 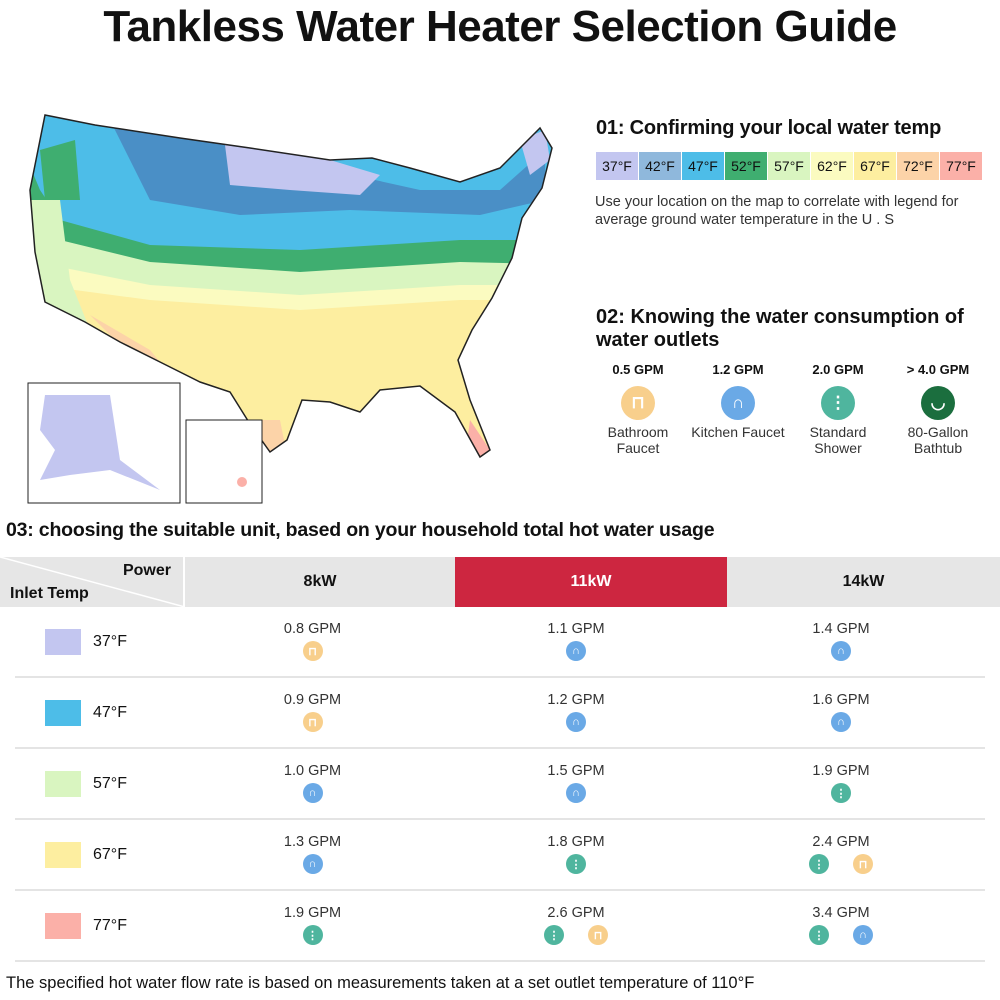 I want to click on flow-cell: 1.1 GPM ∩, so click(x=576, y=641).